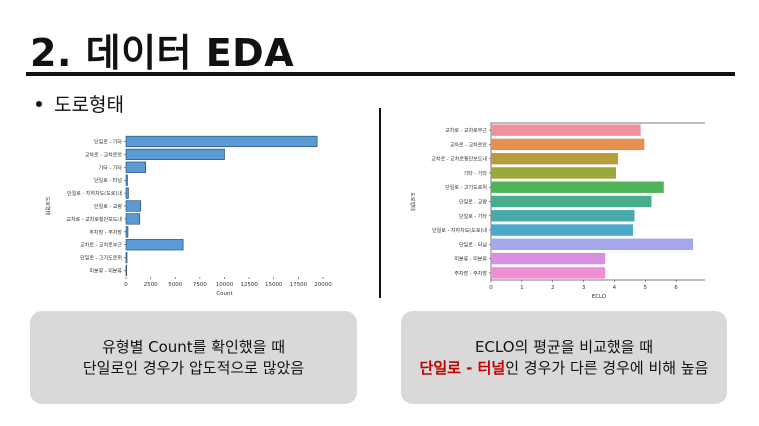  Describe the element at coordinates (151, 285) in the screenshot. I see `x-tick-label: 2500` at that location.